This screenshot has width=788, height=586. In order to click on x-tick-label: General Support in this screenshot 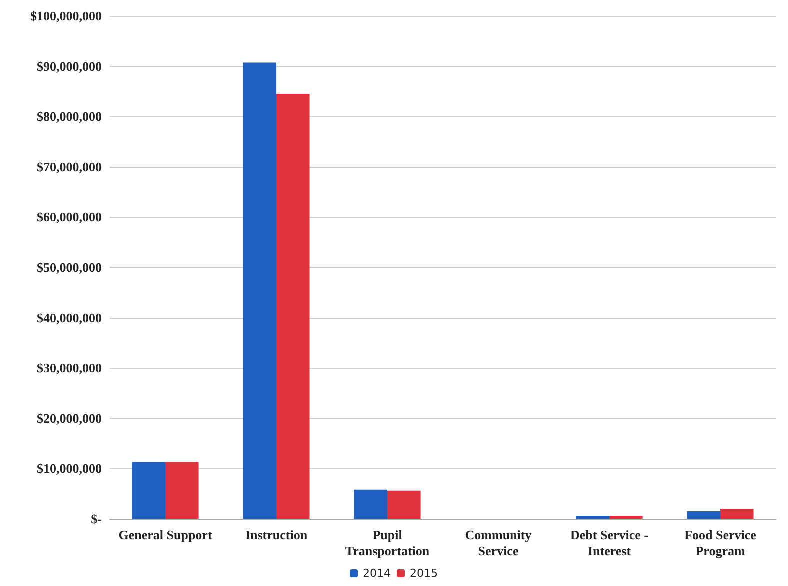, I will do `click(165, 535)`.